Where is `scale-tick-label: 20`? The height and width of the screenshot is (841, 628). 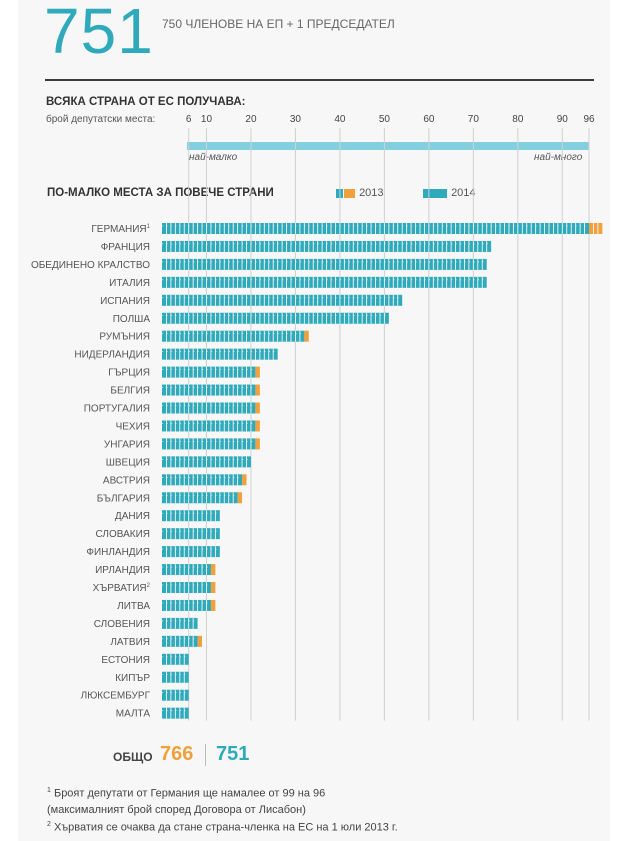 scale-tick-label: 20 is located at coordinates (251, 119).